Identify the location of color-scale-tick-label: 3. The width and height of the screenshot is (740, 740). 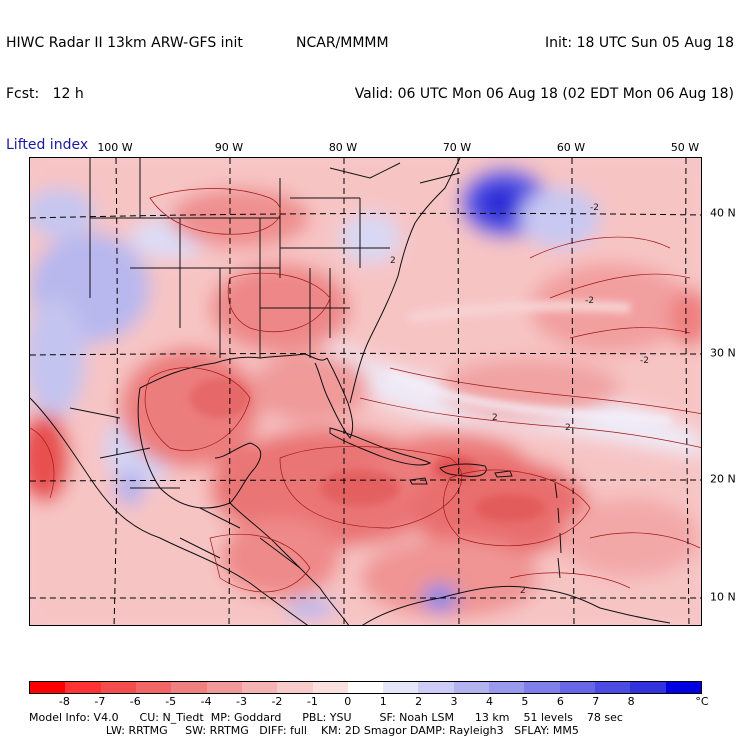
(454, 701).